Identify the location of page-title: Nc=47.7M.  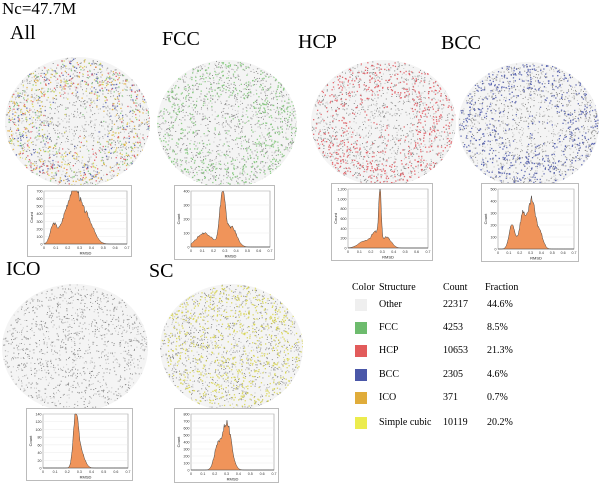
(39, 9).